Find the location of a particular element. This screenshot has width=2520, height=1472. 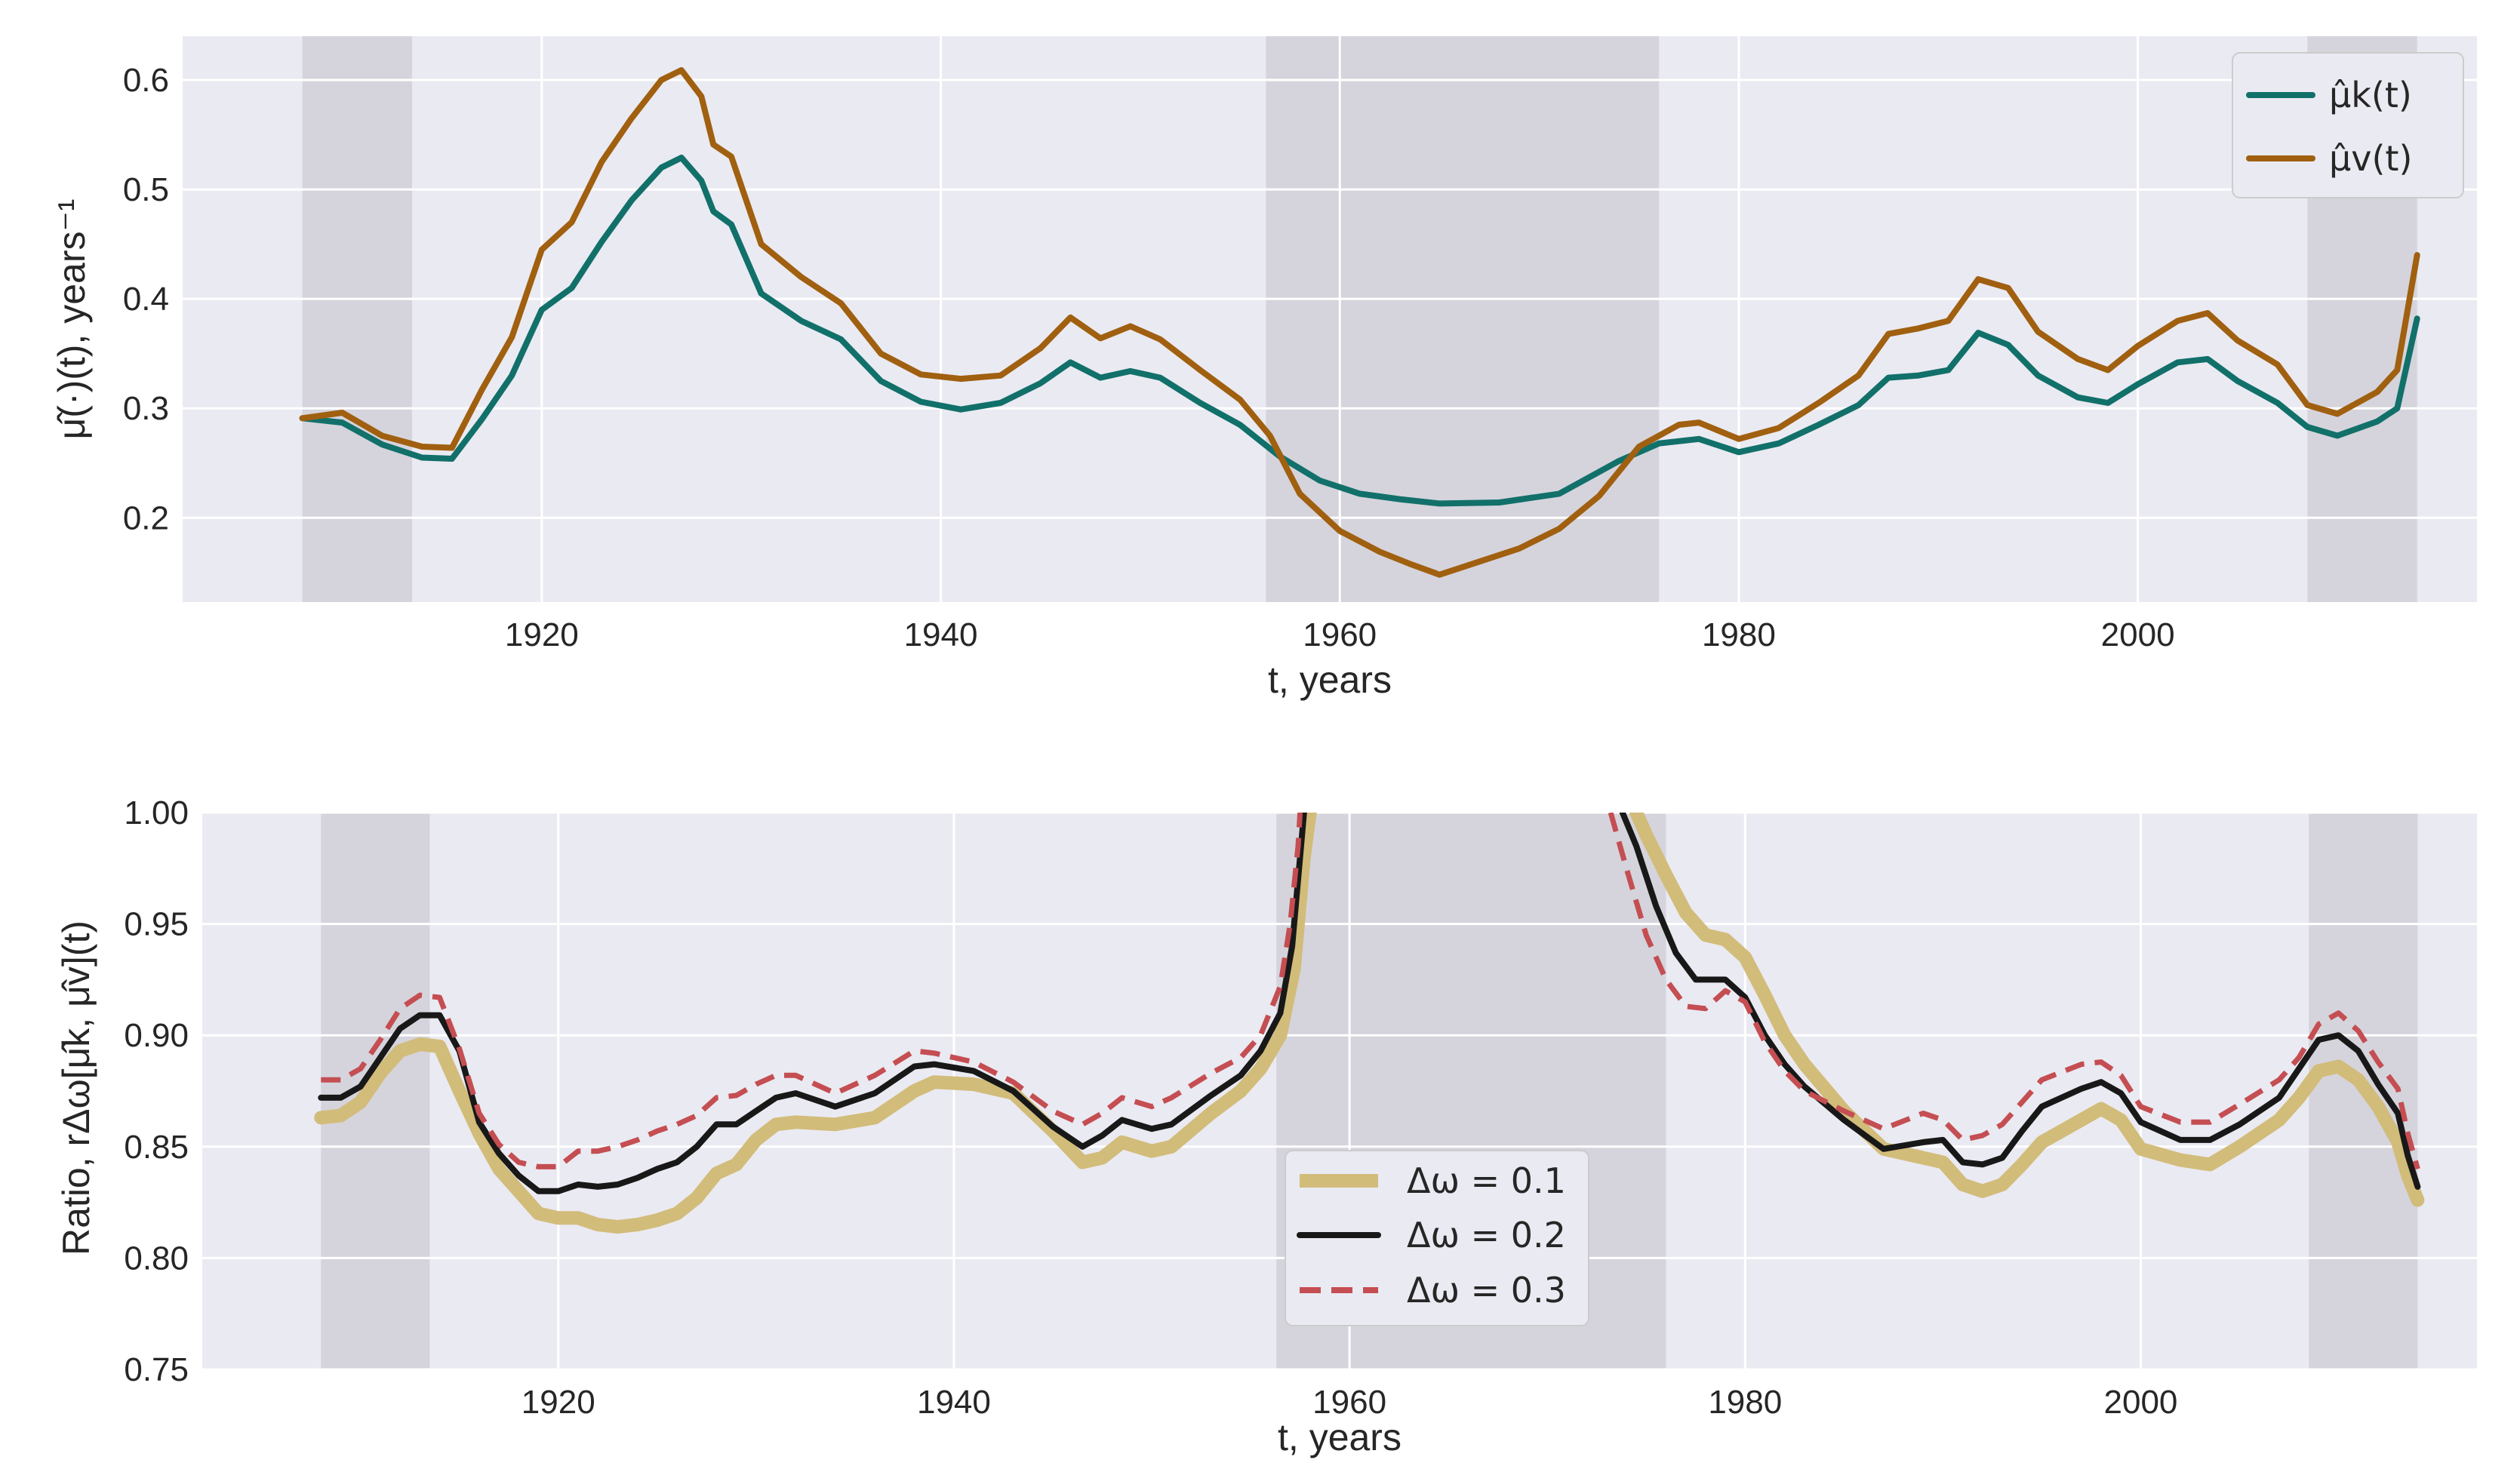

y-tick-label: 0.85 is located at coordinates (156, 1147).